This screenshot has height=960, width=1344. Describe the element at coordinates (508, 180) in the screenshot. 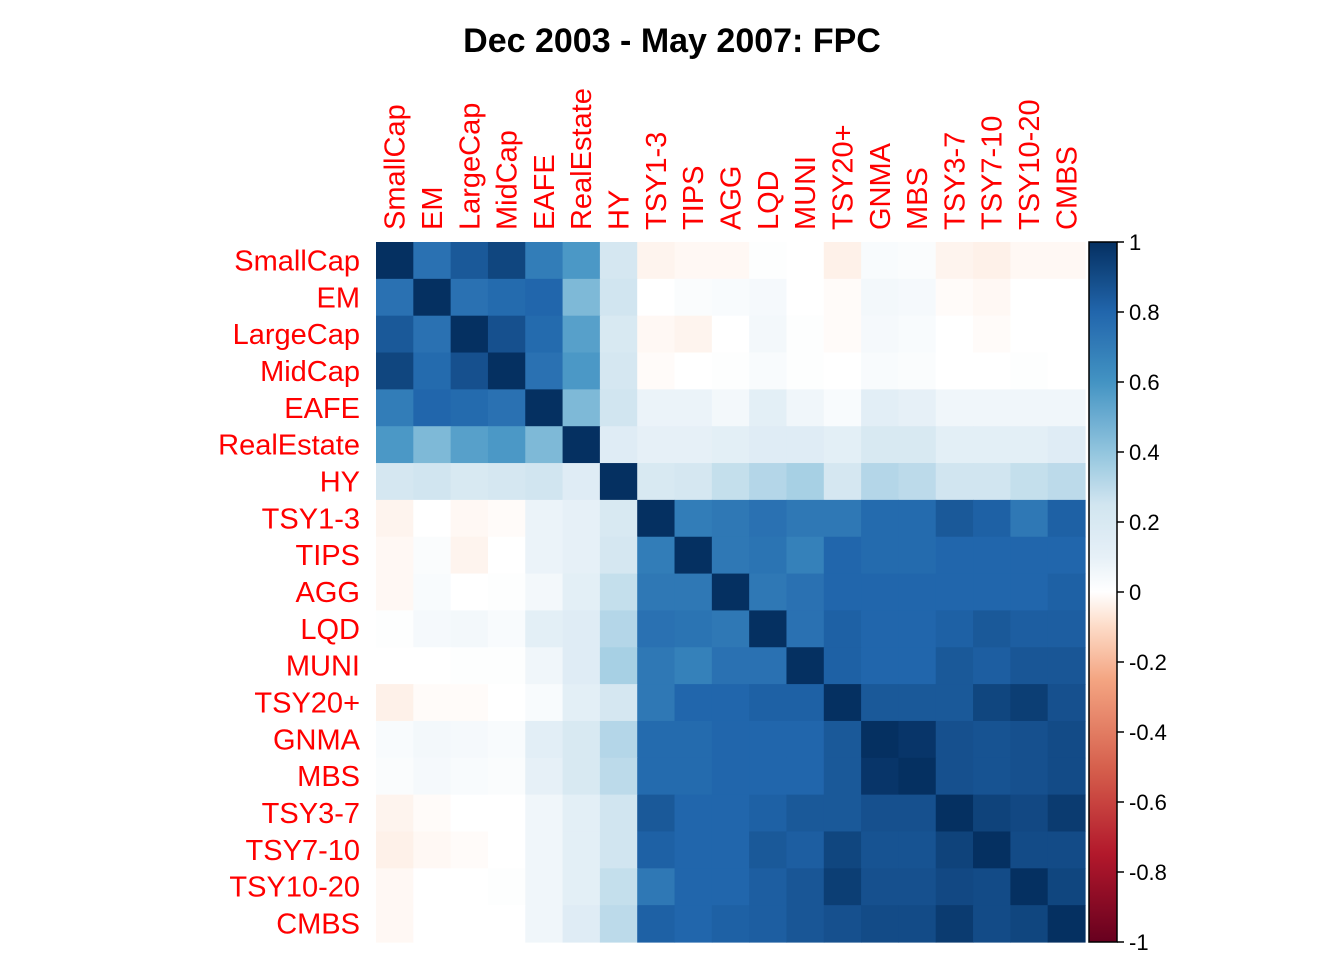

I see `column-label: MidCap` at that location.